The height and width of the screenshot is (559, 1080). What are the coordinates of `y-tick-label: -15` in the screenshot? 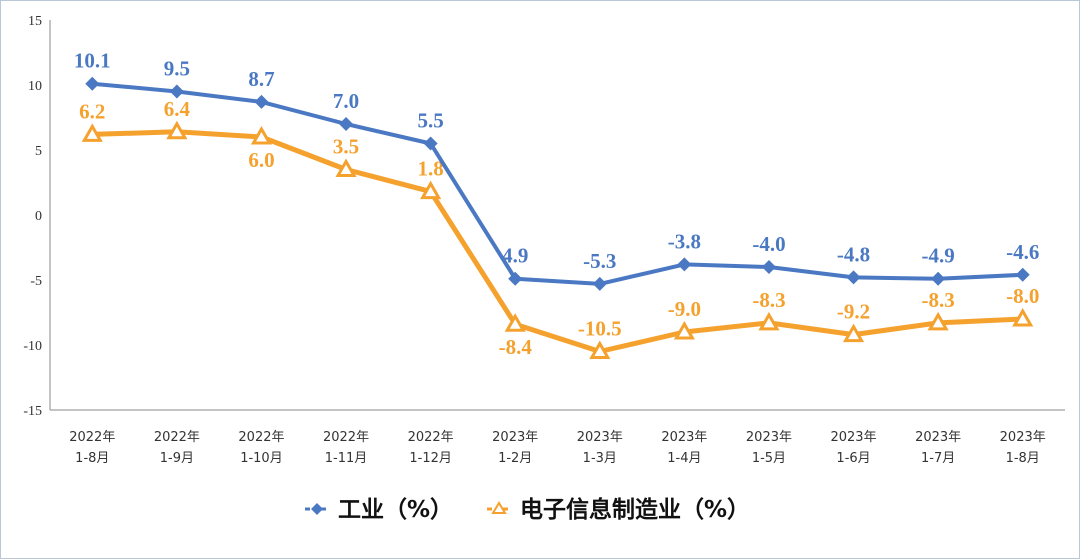 It's located at (32, 411).